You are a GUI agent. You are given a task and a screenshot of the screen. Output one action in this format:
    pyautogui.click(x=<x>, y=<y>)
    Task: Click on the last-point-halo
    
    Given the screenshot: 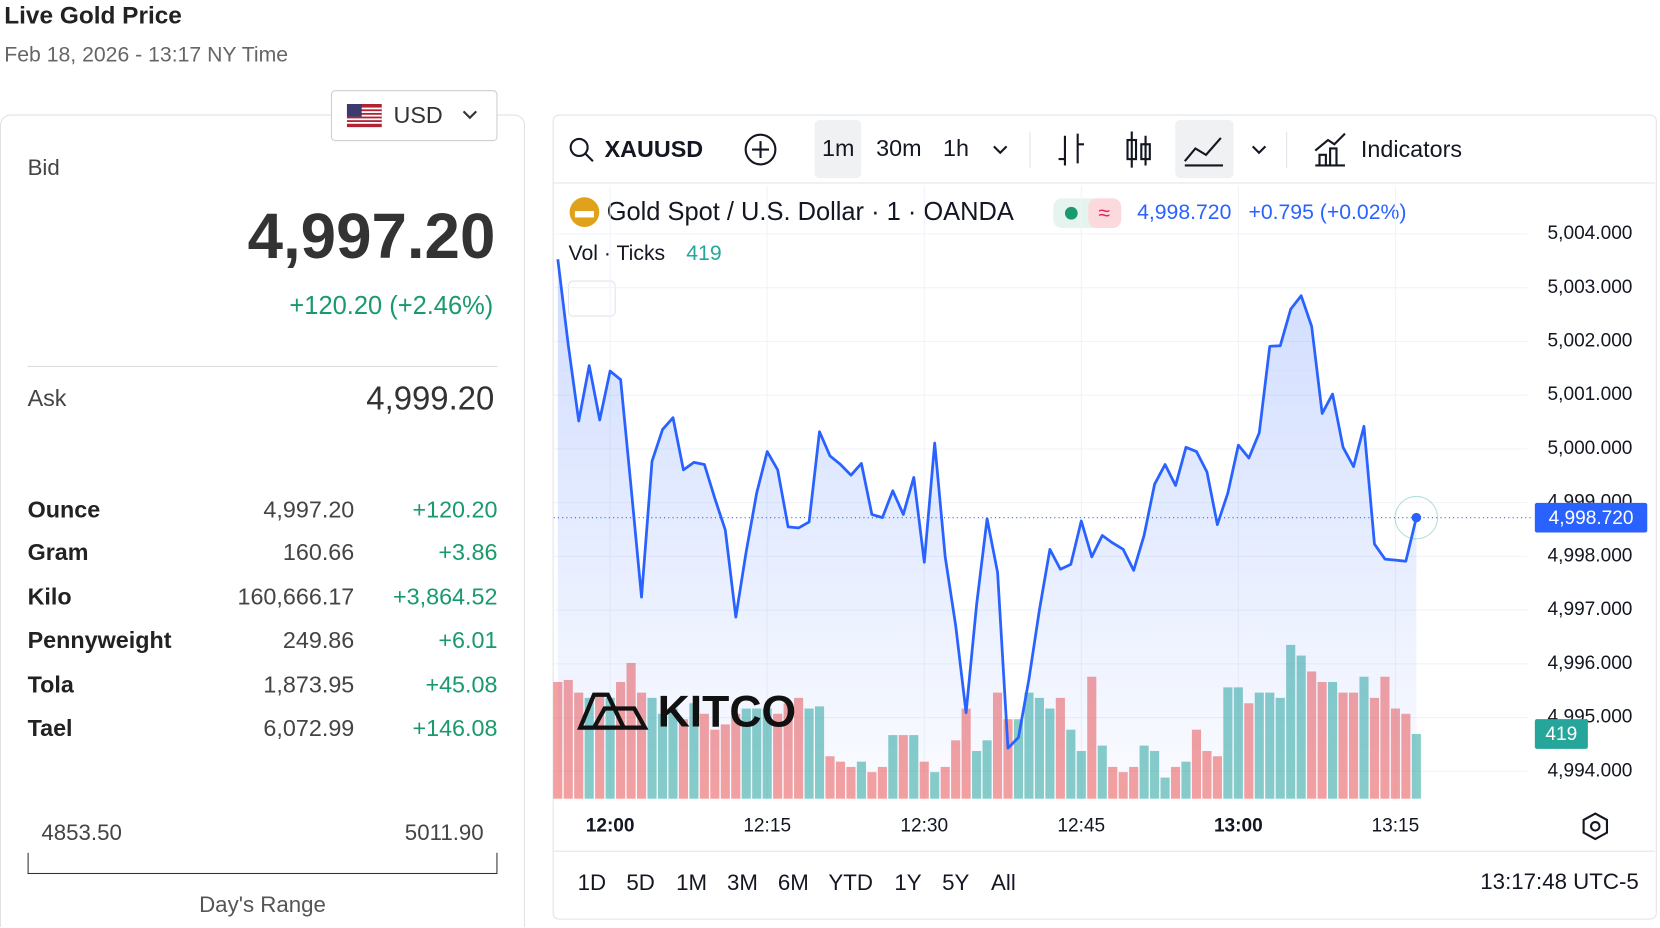 What is the action you would take?
    pyautogui.click(x=1416, y=517)
    